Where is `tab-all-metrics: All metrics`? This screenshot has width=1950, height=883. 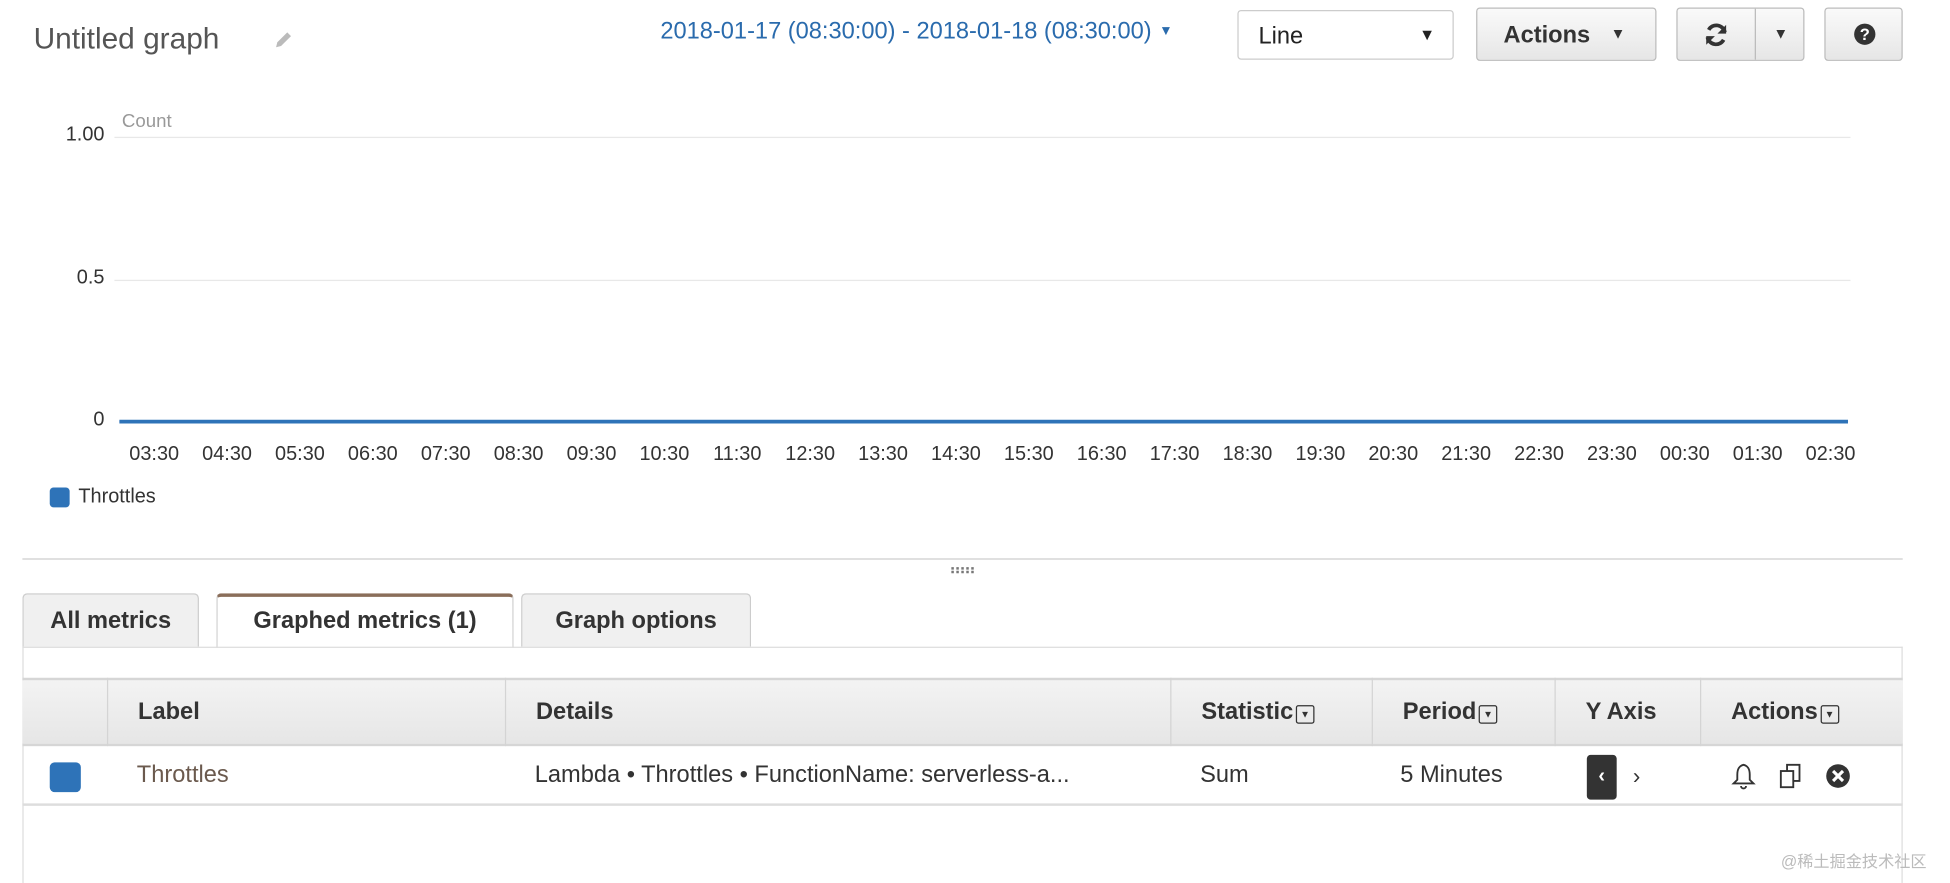 tab-all-metrics: All metrics is located at coordinates (110, 619).